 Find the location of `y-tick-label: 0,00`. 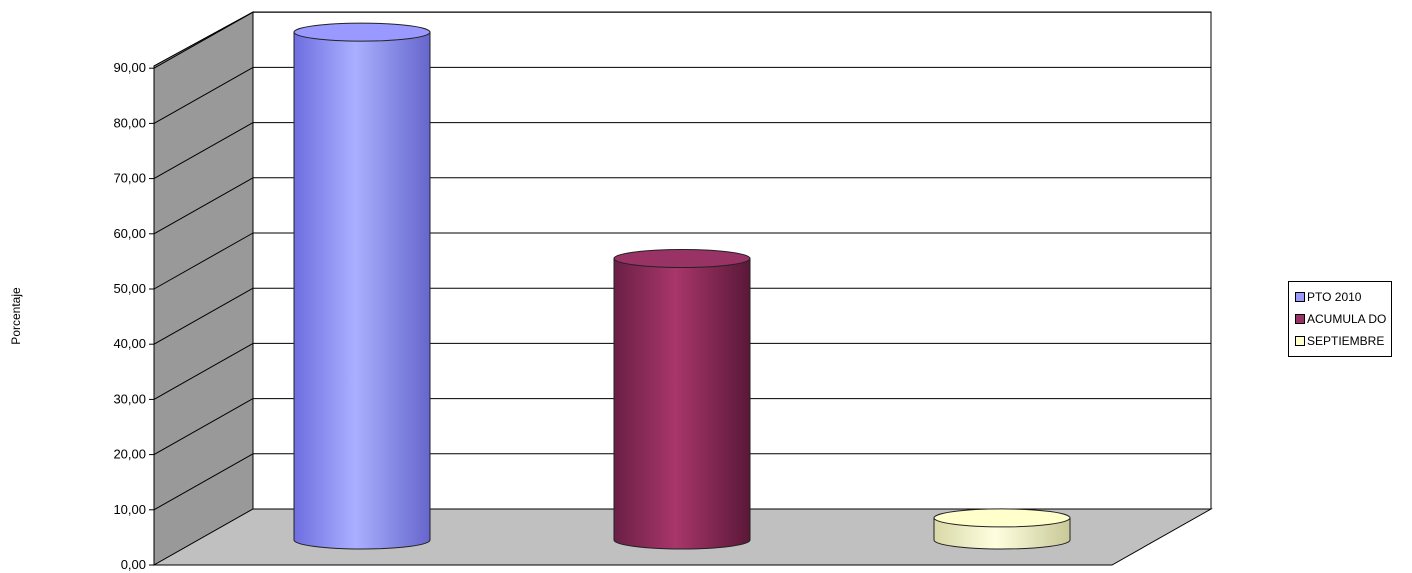

y-tick-label: 0,00 is located at coordinates (133, 564).